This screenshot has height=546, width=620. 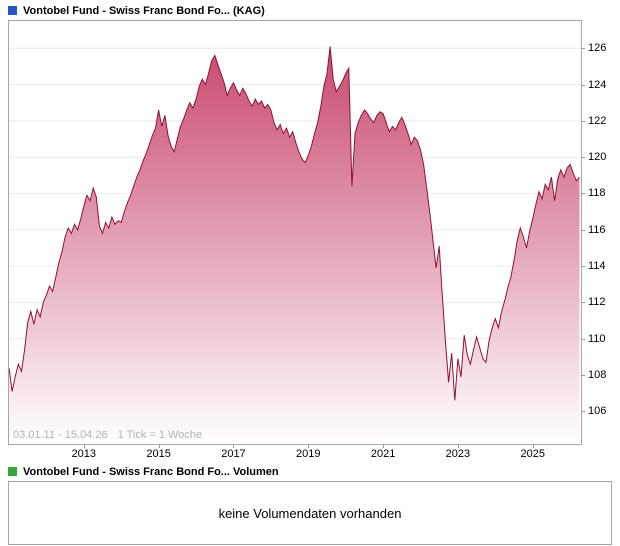 I want to click on x-axis-label: 2013, so click(x=84, y=454).